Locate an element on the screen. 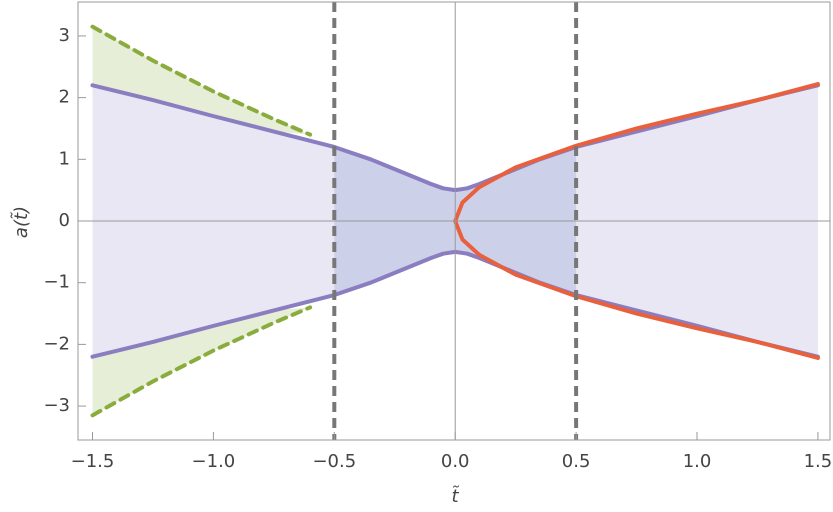 This screenshot has width=833, height=512. y-tick-label: −1 is located at coordinates (56, 282).